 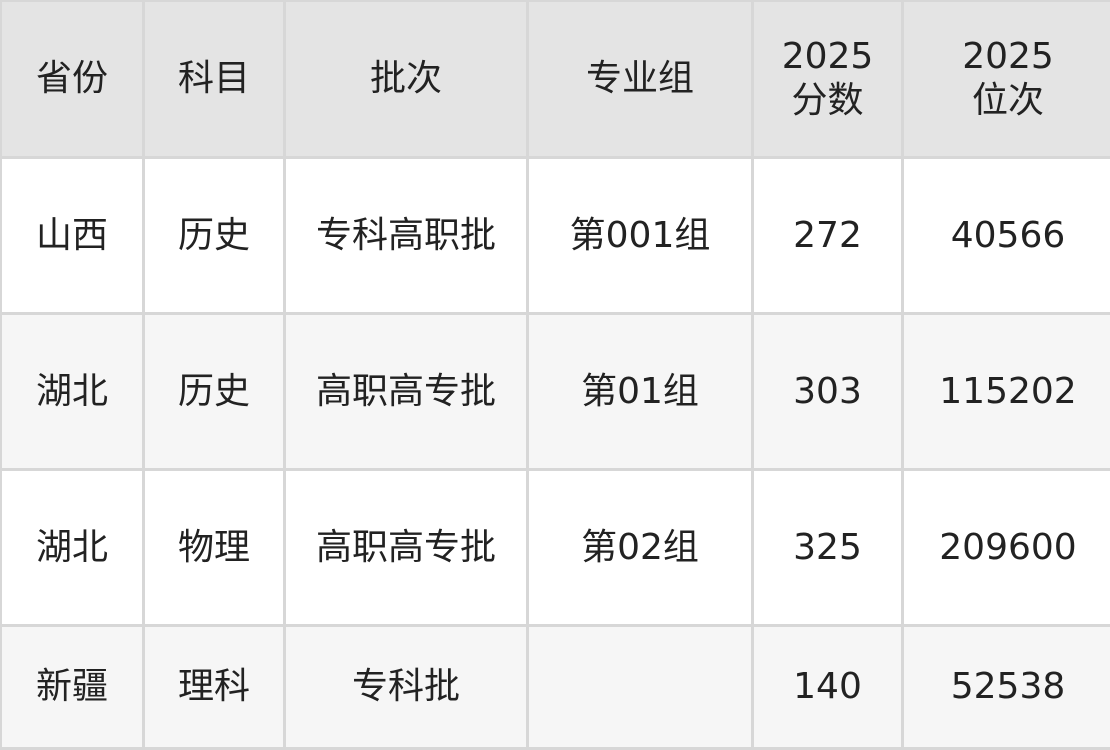 What do you see at coordinates (1005, 547) in the screenshot?
I see `cell-rank: 209600` at bounding box center [1005, 547].